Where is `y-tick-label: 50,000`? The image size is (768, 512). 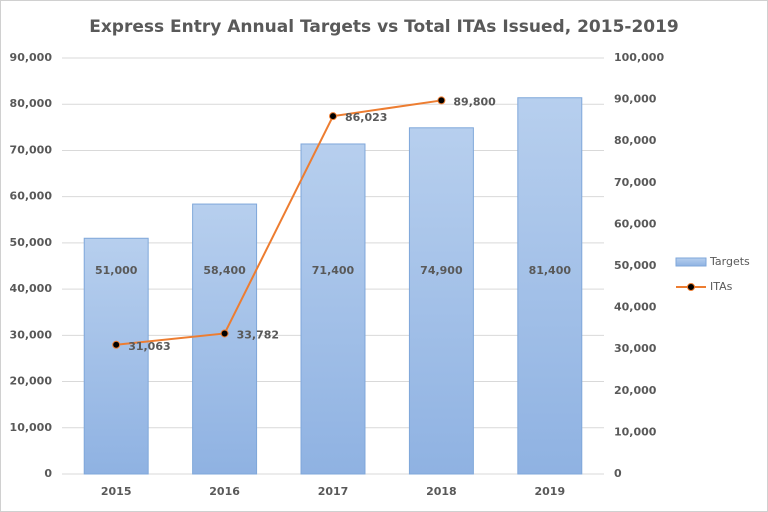
y-tick-label: 50,000 is located at coordinates (31, 242).